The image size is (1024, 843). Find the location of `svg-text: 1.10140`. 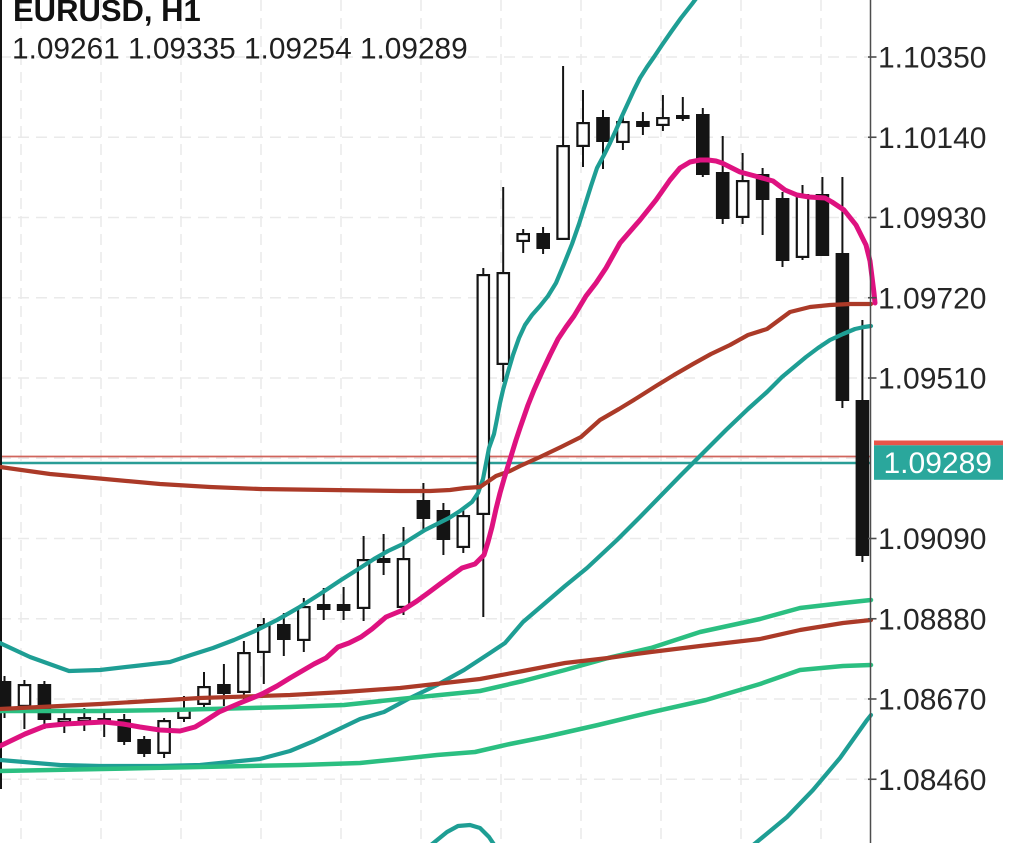

svg-text: 1.10140 is located at coordinates (932, 138).